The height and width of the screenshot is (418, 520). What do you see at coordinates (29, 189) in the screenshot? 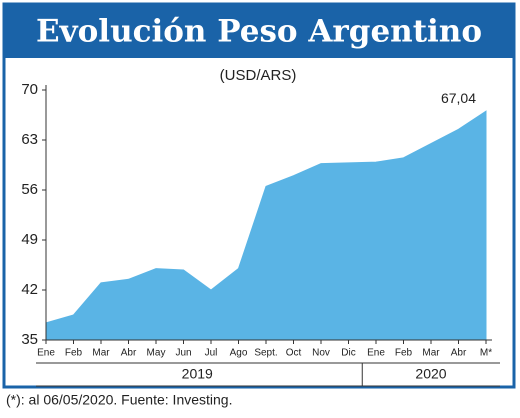
I see `y-tick-label: 56` at bounding box center [29, 189].